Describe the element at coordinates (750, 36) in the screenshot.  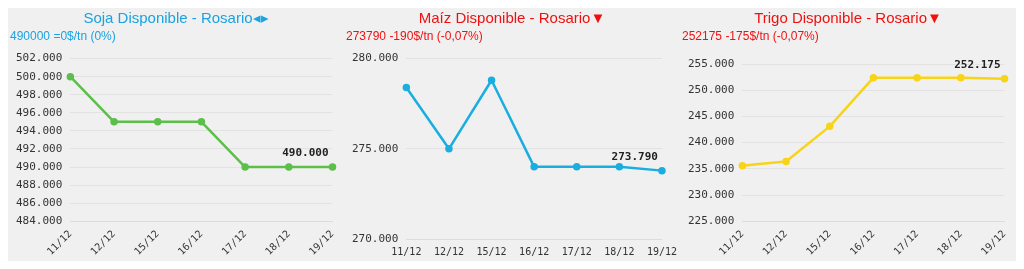
I see `chart-subtitle: 252175 -175$/tn (-0,07%)` at that location.